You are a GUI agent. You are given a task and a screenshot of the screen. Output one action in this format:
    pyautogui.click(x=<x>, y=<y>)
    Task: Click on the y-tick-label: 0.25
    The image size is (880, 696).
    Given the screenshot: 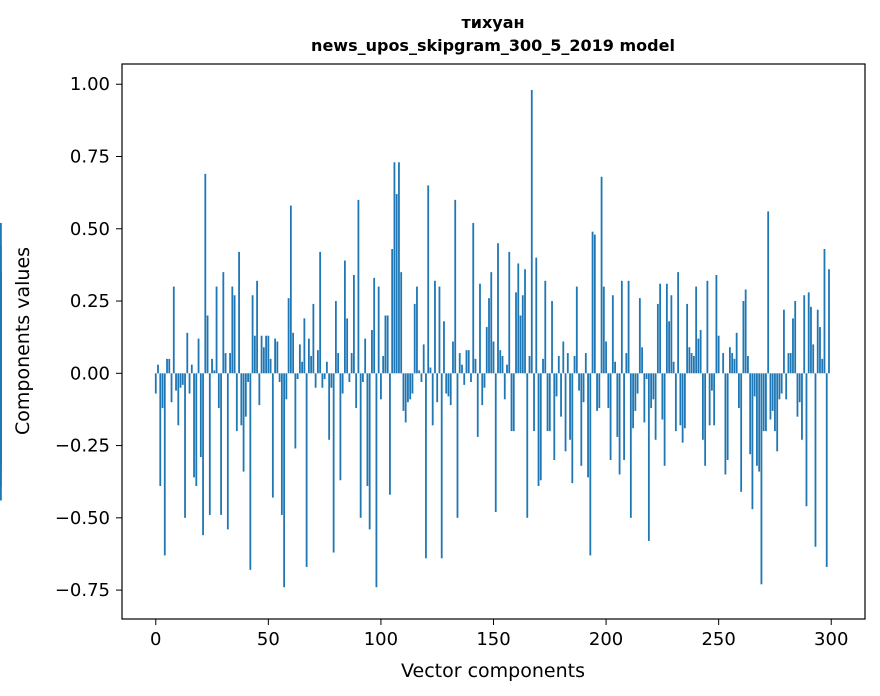 What is the action you would take?
    pyautogui.click(x=90, y=301)
    